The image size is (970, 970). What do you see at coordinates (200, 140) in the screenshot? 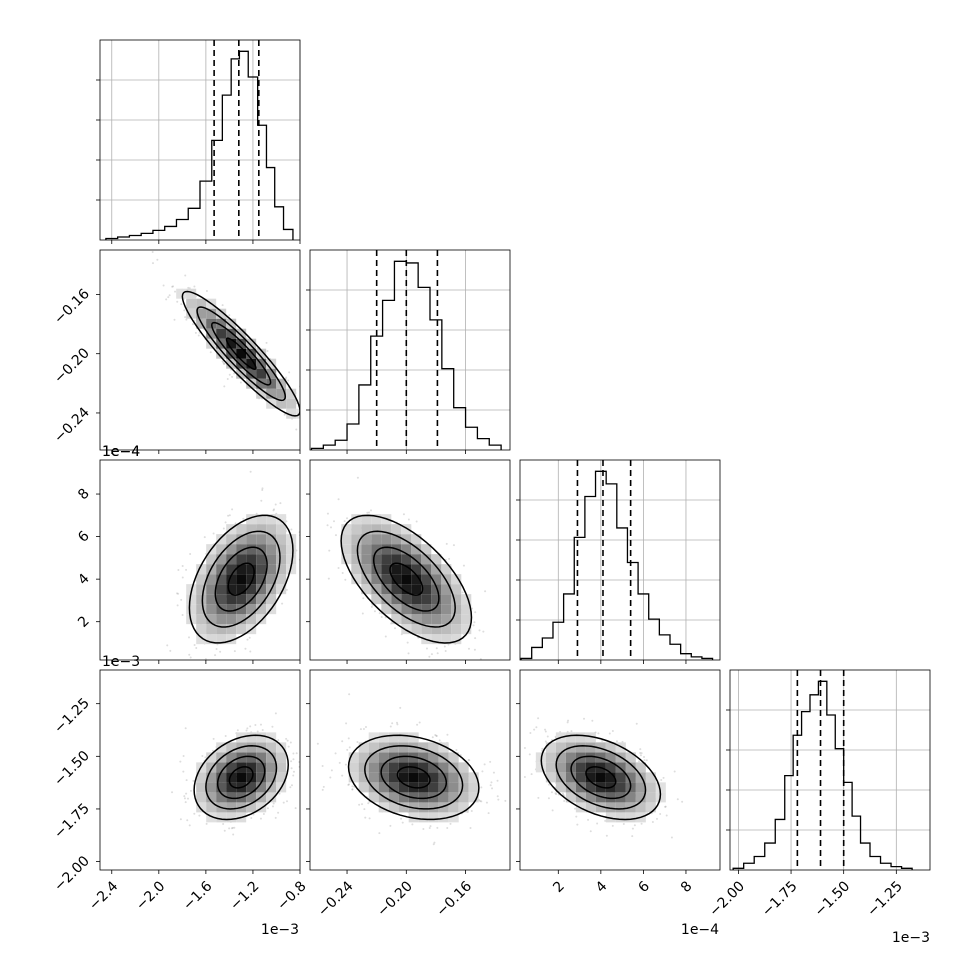
I see `axes-frame` at bounding box center [200, 140].